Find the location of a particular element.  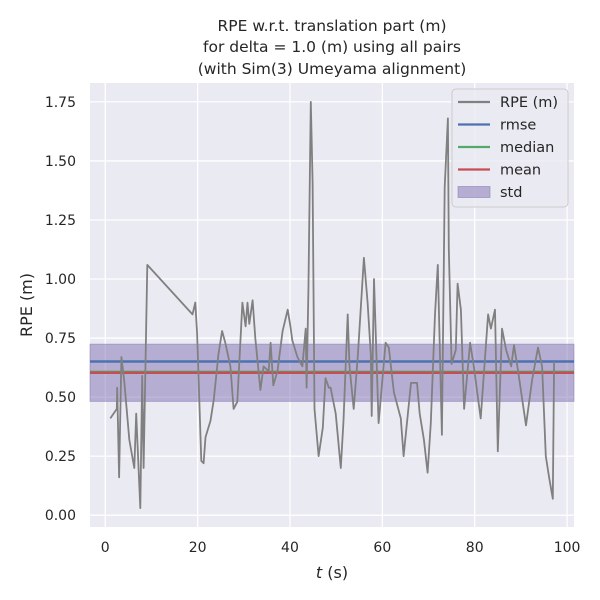

chart-title-line-2: for delta = 1.0 (m) using all pairs is located at coordinates (332, 47).